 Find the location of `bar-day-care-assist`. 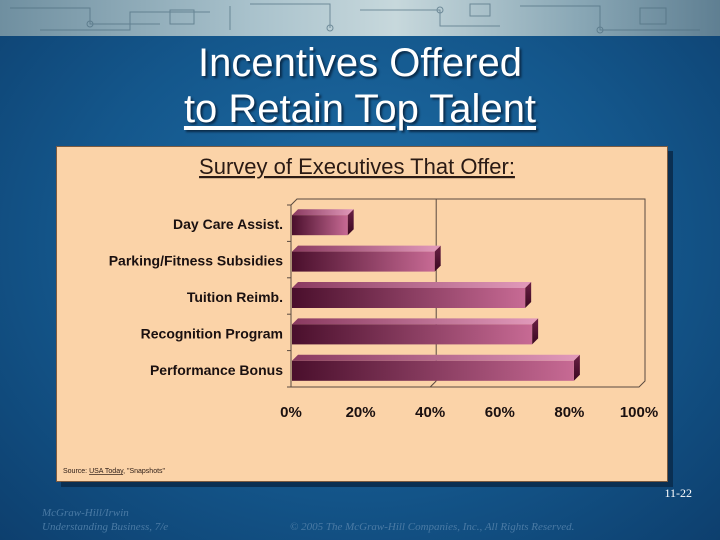

bar-day-care-assist is located at coordinates (323, 222).